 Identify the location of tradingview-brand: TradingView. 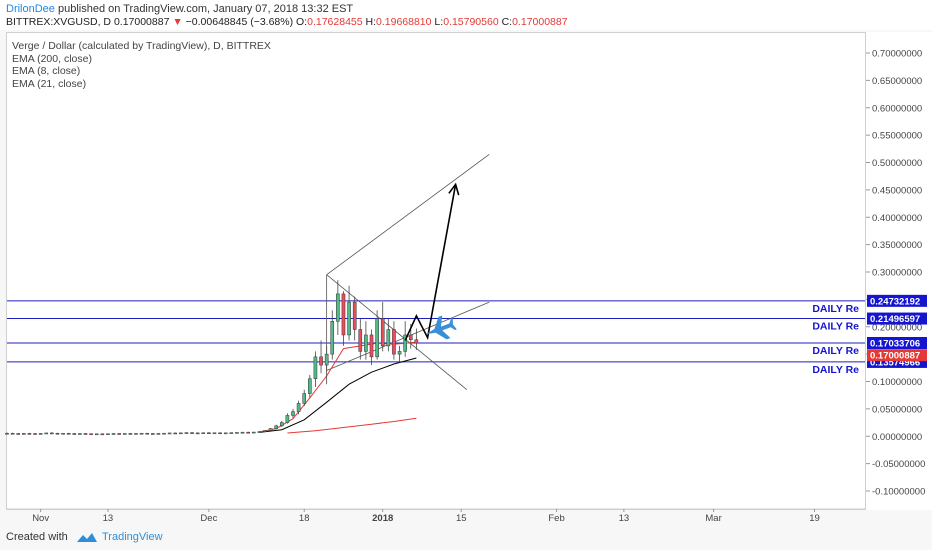
(132, 537).